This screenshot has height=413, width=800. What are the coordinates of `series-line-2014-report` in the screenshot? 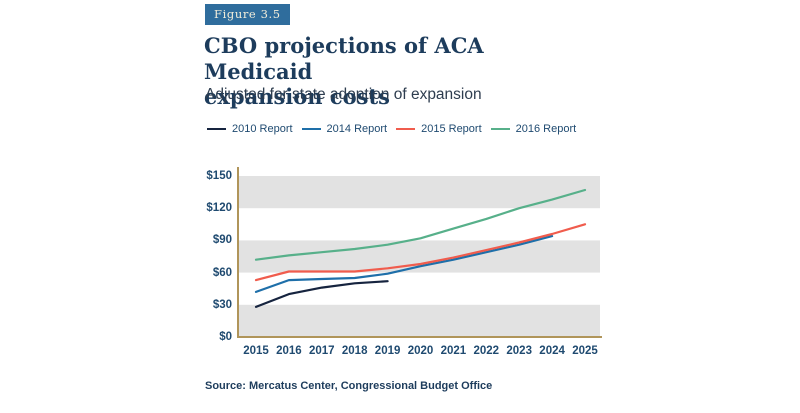 It's located at (404, 264).